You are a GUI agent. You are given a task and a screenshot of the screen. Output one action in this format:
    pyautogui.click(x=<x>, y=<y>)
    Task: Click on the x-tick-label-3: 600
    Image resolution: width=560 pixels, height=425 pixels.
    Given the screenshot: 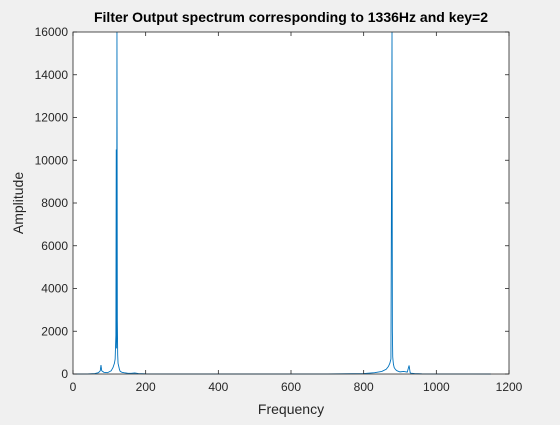 What is the action you would take?
    pyautogui.click(x=291, y=387)
    